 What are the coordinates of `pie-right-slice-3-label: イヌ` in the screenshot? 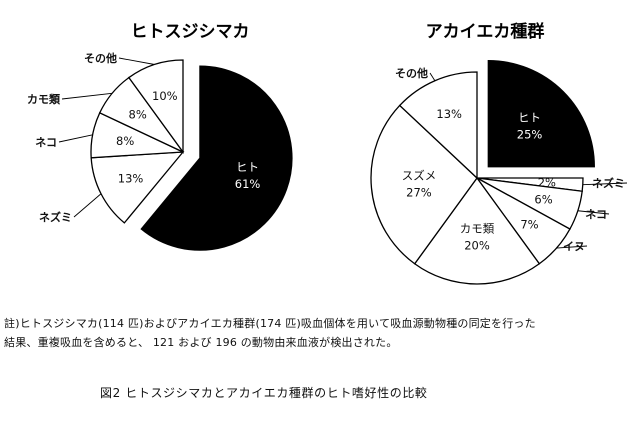 It's located at (574, 246).